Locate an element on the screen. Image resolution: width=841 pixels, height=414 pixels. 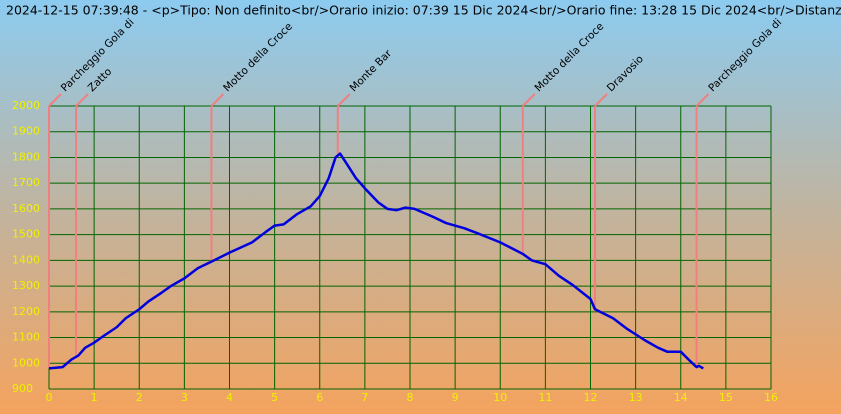
x-tick-label: 11 is located at coordinates (545, 397).